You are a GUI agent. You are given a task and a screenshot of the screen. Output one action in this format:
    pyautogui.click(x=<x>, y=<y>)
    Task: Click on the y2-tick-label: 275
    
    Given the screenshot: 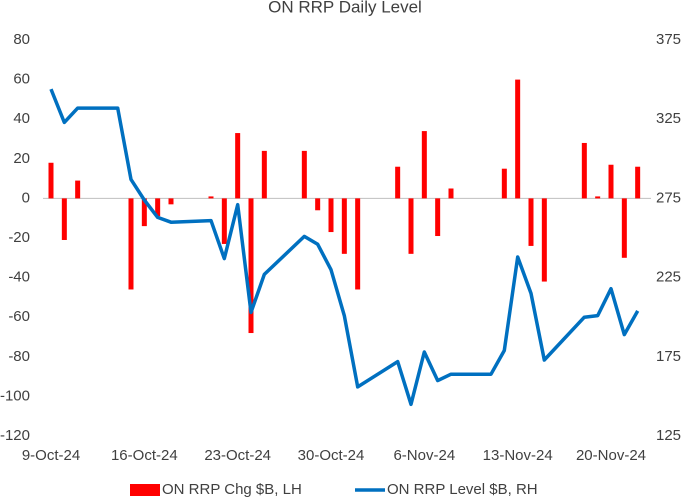 What is the action you would take?
    pyautogui.click(x=668, y=197)
    